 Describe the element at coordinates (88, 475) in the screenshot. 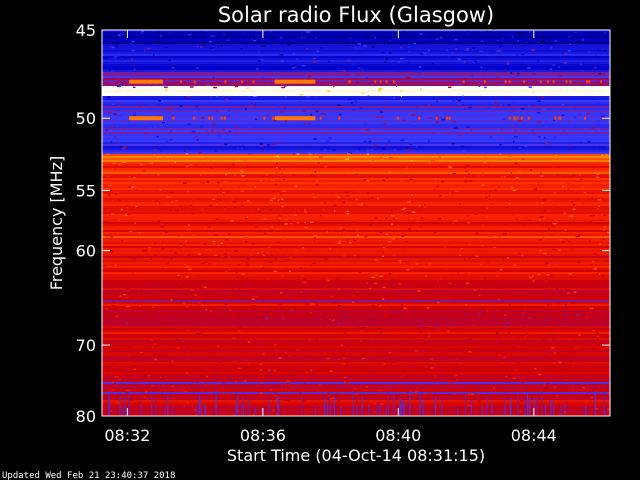

I see `updated-timestamp: Updated Wed Feb 21 23:40:37 2018` at that location.